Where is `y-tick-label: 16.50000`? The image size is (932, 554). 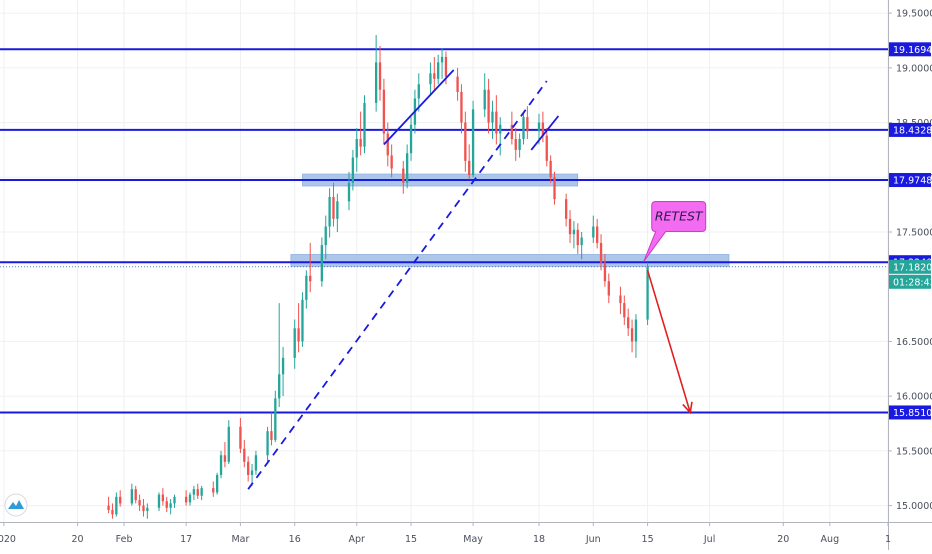
y-tick-label: 16.50000 is located at coordinates (914, 342).